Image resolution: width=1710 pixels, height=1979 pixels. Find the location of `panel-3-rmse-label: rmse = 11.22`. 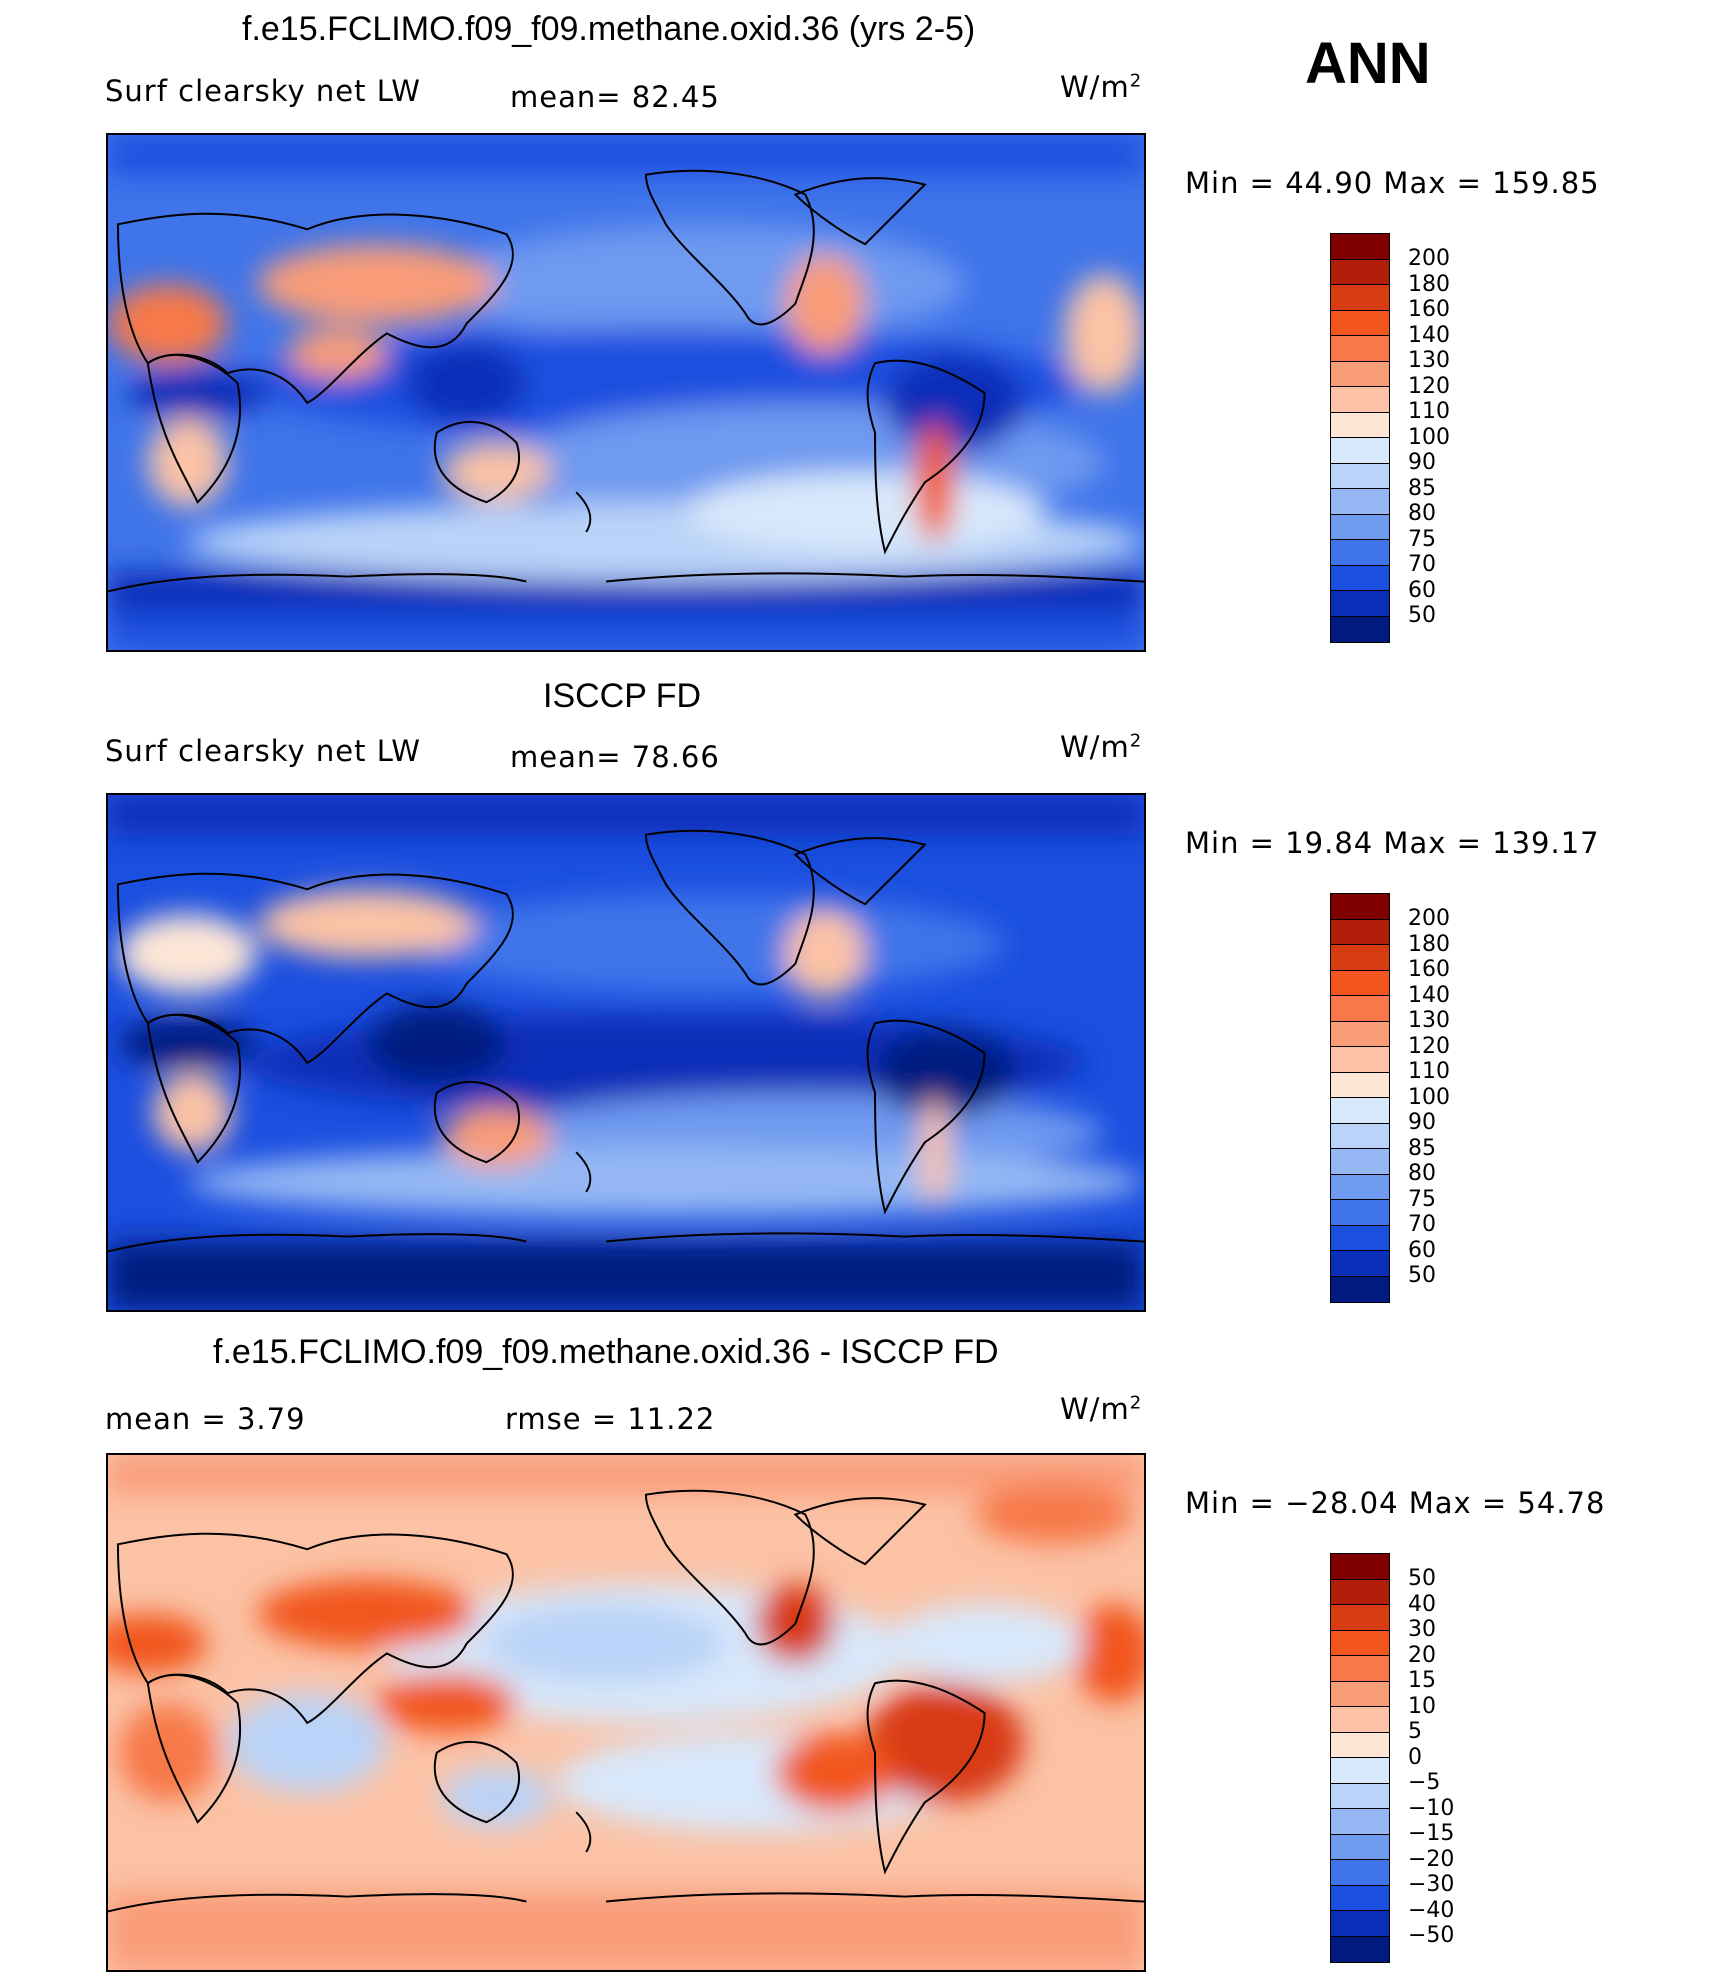

panel-3-rmse-label: rmse = 11.22 is located at coordinates (610, 1419).